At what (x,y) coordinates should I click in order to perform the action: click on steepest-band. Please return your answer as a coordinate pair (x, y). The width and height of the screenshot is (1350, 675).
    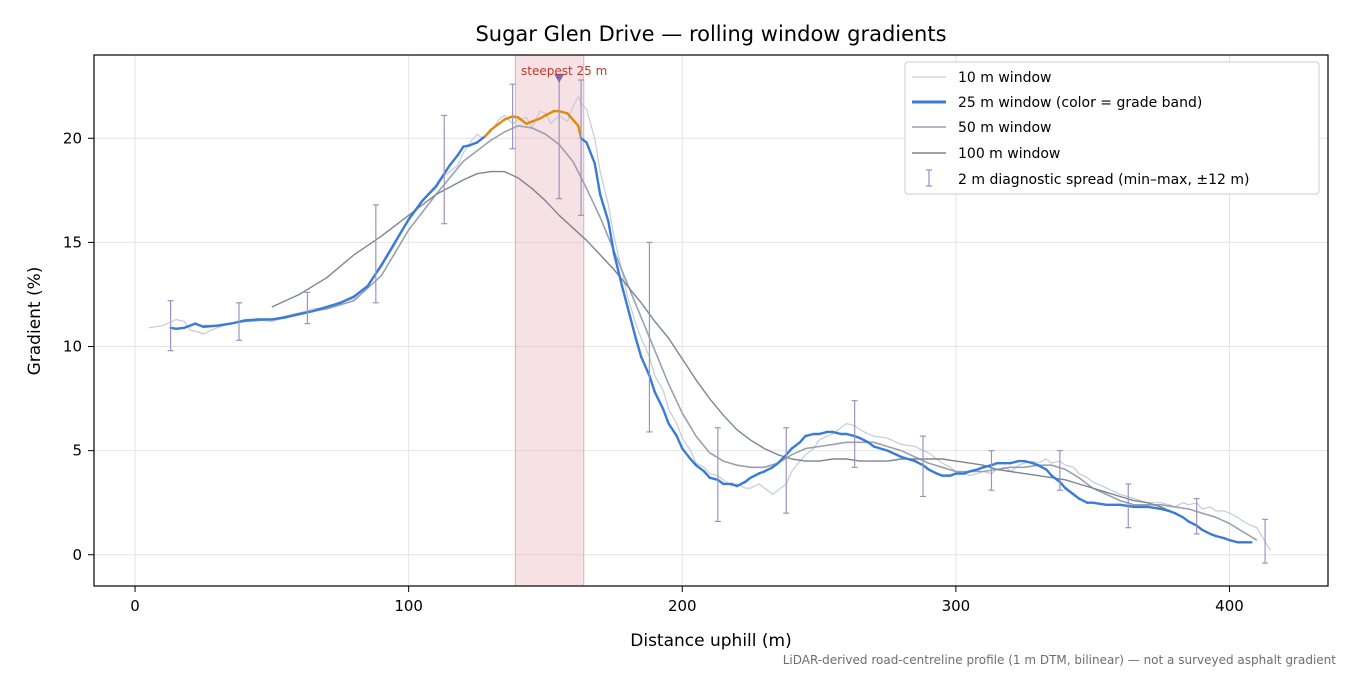
    Looking at the image, I should click on (549, 320).